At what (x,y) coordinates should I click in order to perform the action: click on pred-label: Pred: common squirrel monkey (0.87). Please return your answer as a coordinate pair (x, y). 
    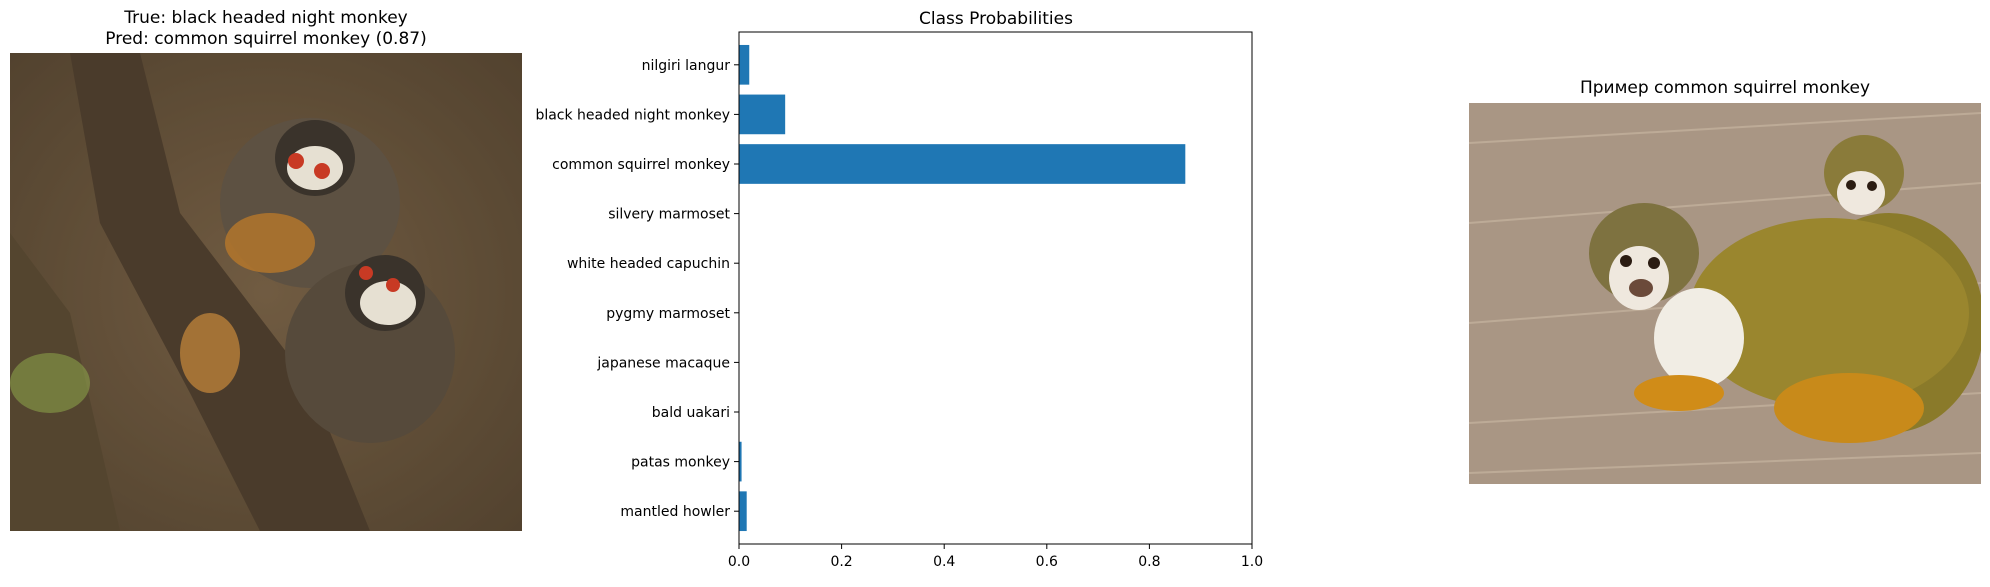
    Looking at the image, I should click on (266, 39).